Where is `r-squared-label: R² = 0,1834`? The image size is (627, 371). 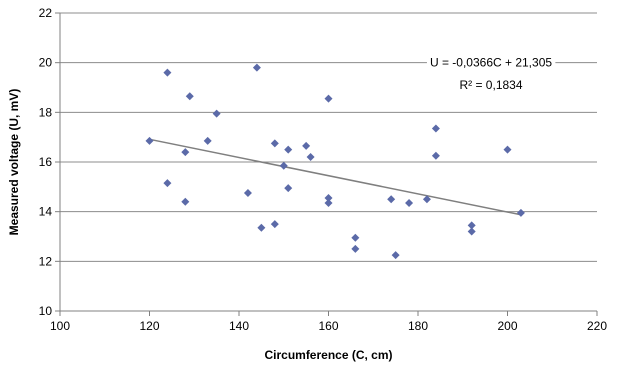 r-squared-label: R² = 0,1834 is located at coordinates (490, 85).